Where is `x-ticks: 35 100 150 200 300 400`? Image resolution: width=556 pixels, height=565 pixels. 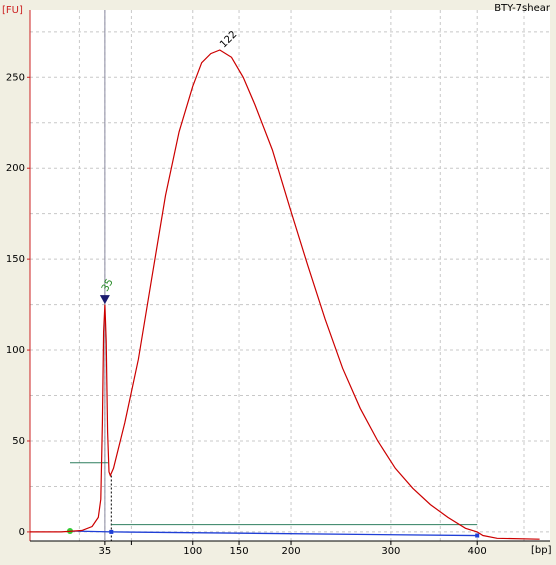 x-ticks: 35 100 150 200 300 400 is located at coordinates (293, 549).